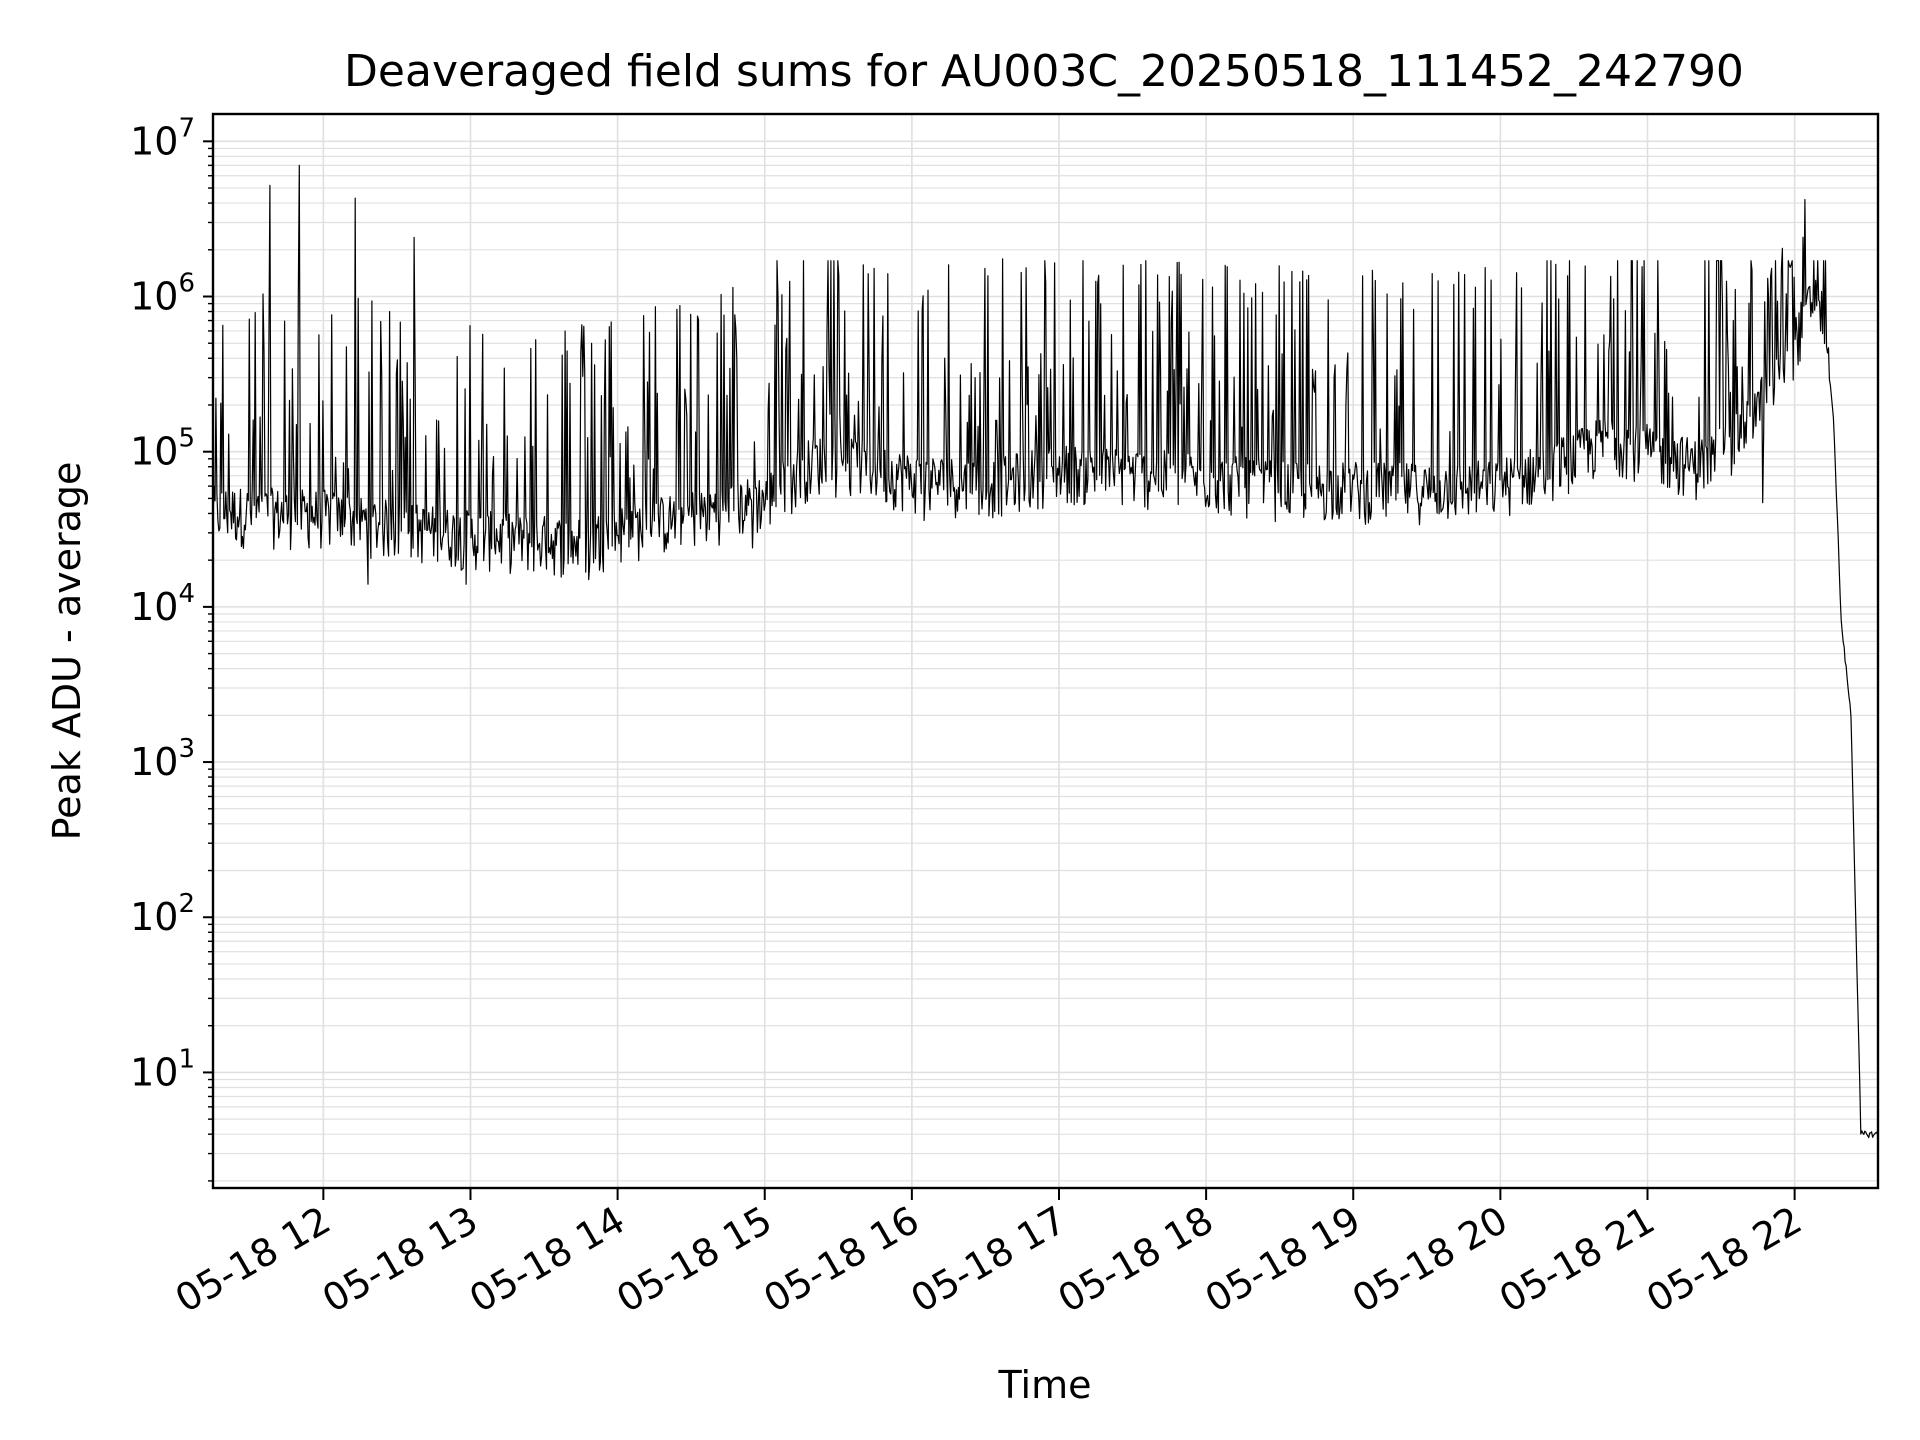 This screenshot has width=1920, height=1440. Describe the element at coordinates (162, 914) in the screenshot. I see `y-tick-label: 10²` at that location.